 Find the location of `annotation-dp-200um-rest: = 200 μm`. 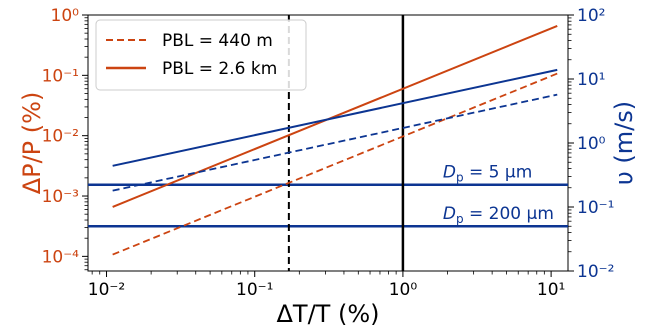

annotation-dp-200um-rest: = 200 μm is located at coordinates (509, 214).